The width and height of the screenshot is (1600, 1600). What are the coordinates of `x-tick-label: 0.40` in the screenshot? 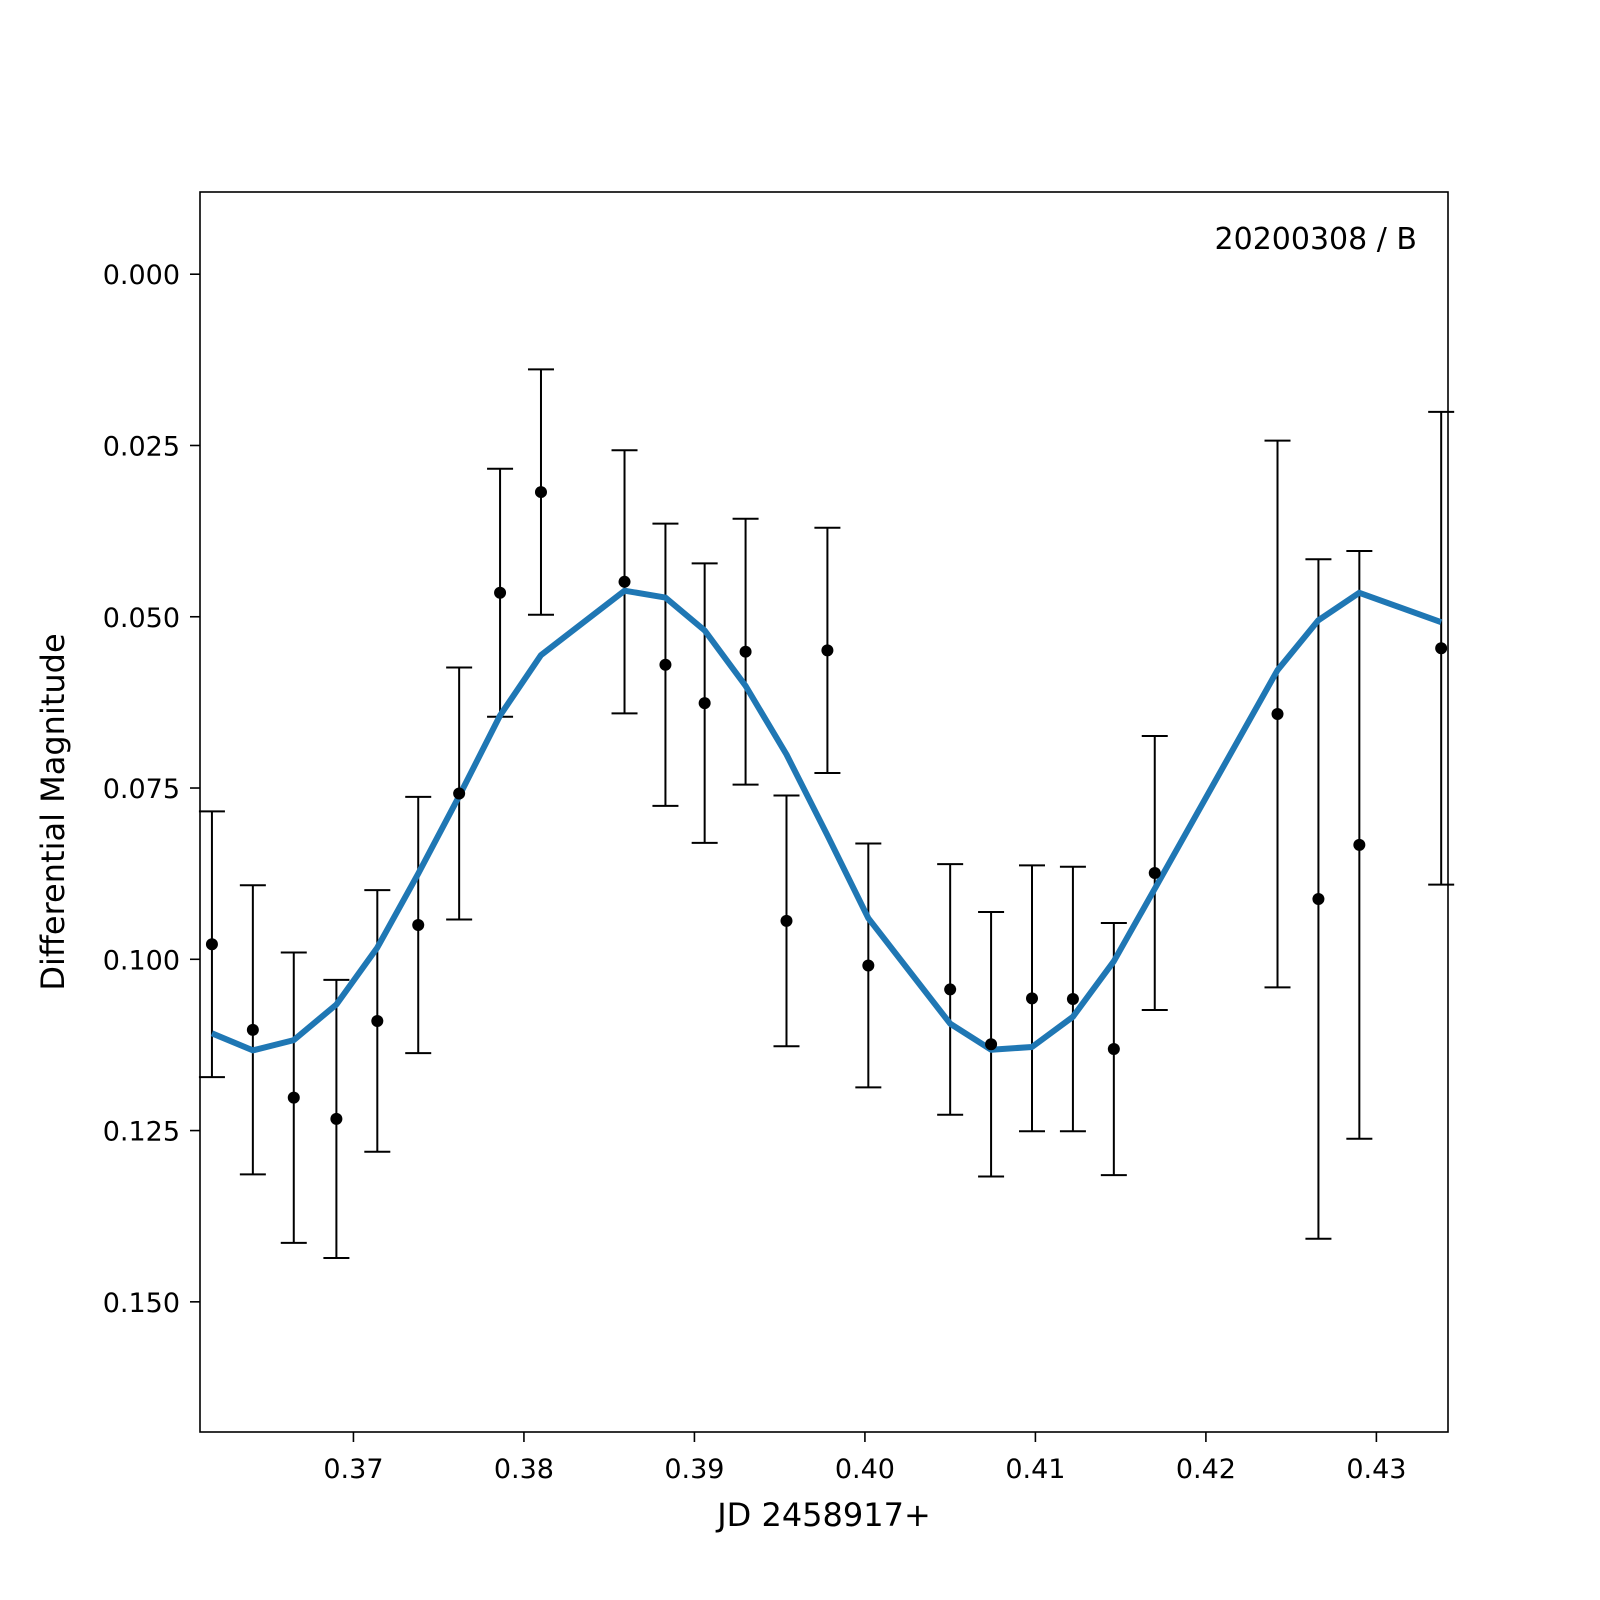 It's located at (865, 1469).